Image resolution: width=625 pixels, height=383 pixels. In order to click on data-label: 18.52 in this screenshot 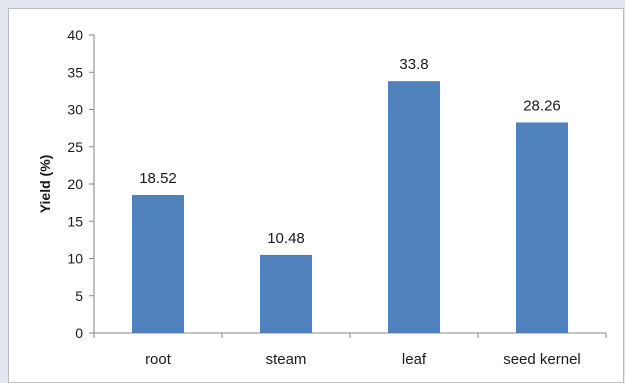, I will do `click(158, 178)`.